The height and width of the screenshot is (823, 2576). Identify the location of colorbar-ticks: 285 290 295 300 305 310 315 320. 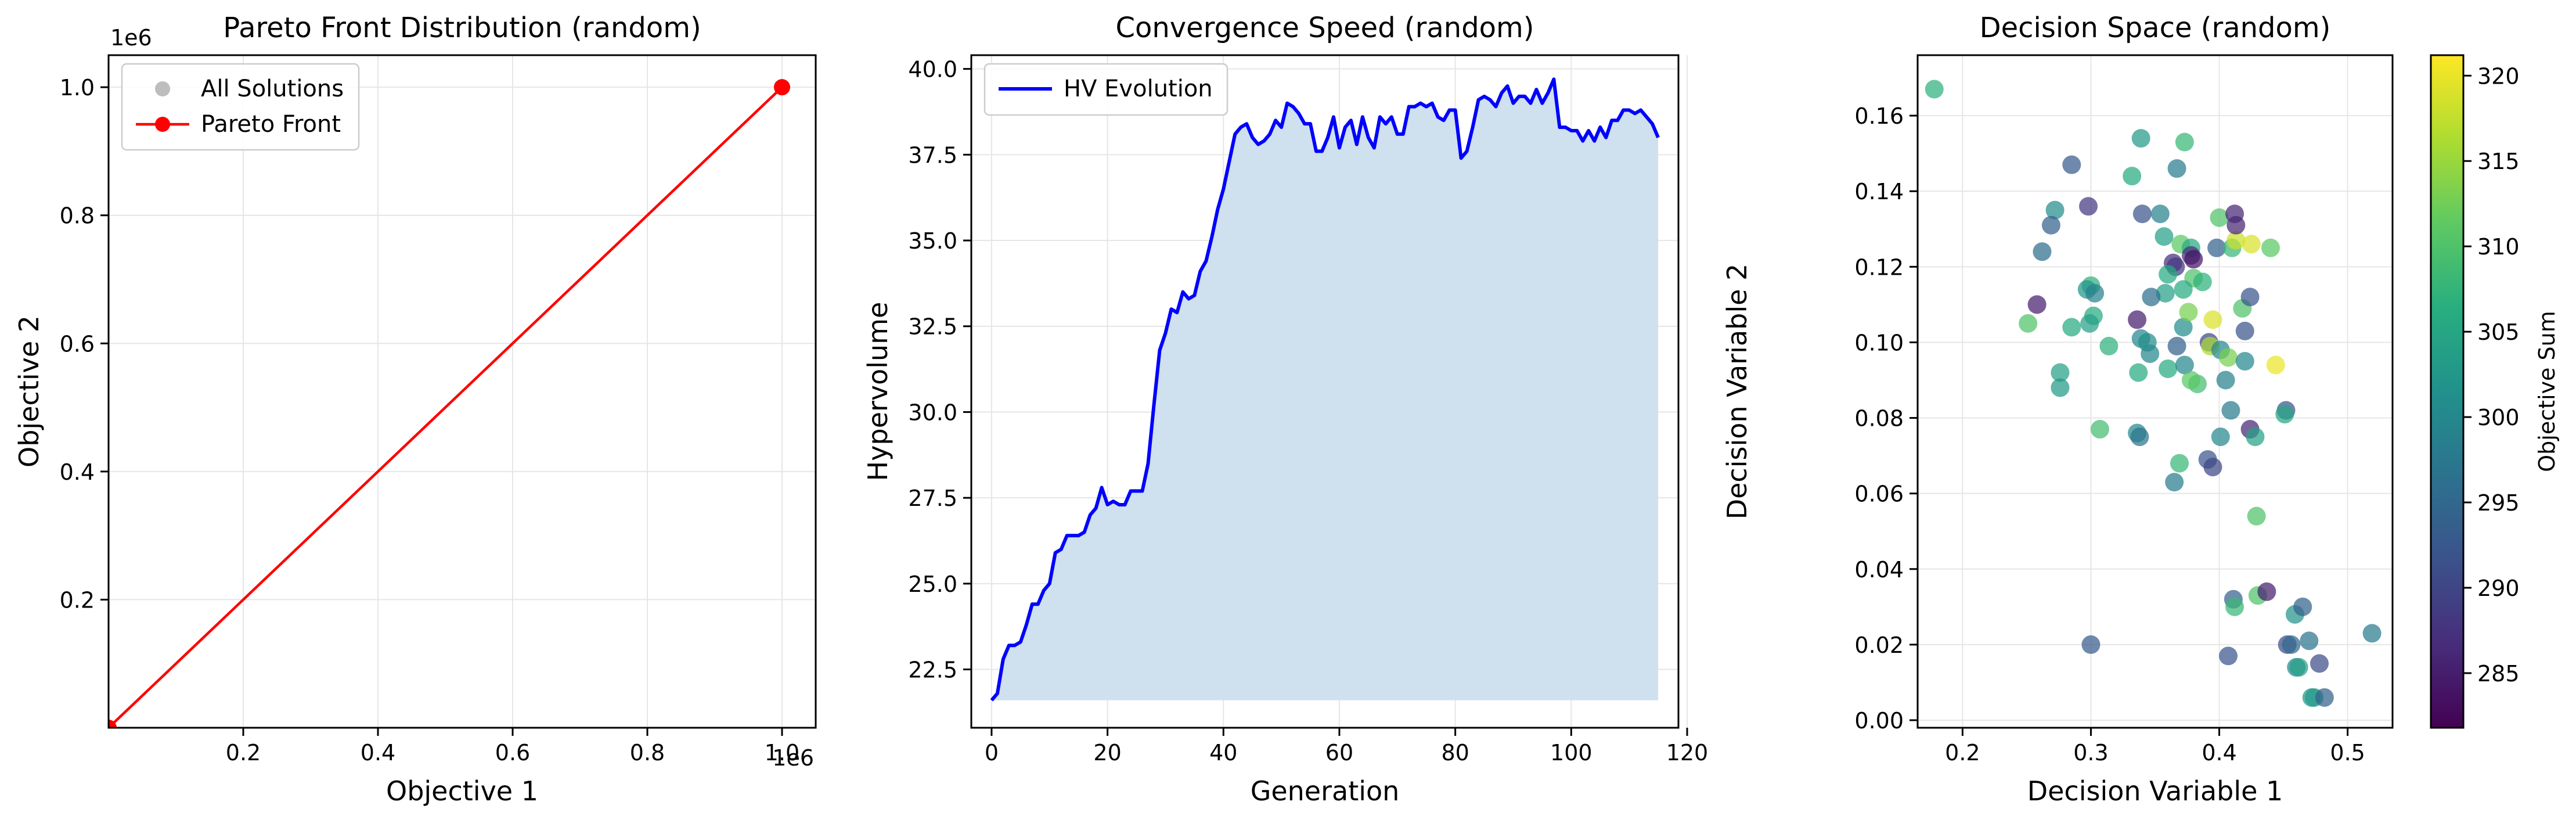
(2491, 375).